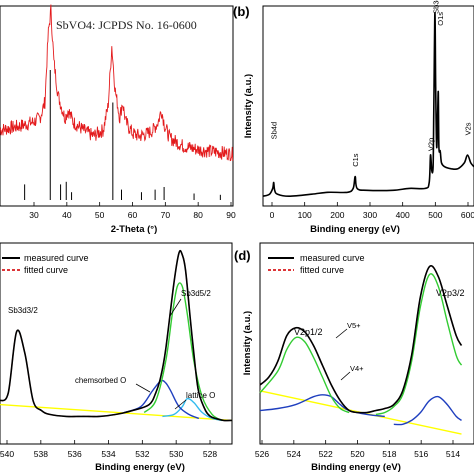  Describe the element at coordinates (453, 454) in the screenshot. I see `x-tick-label: 514` at that location.